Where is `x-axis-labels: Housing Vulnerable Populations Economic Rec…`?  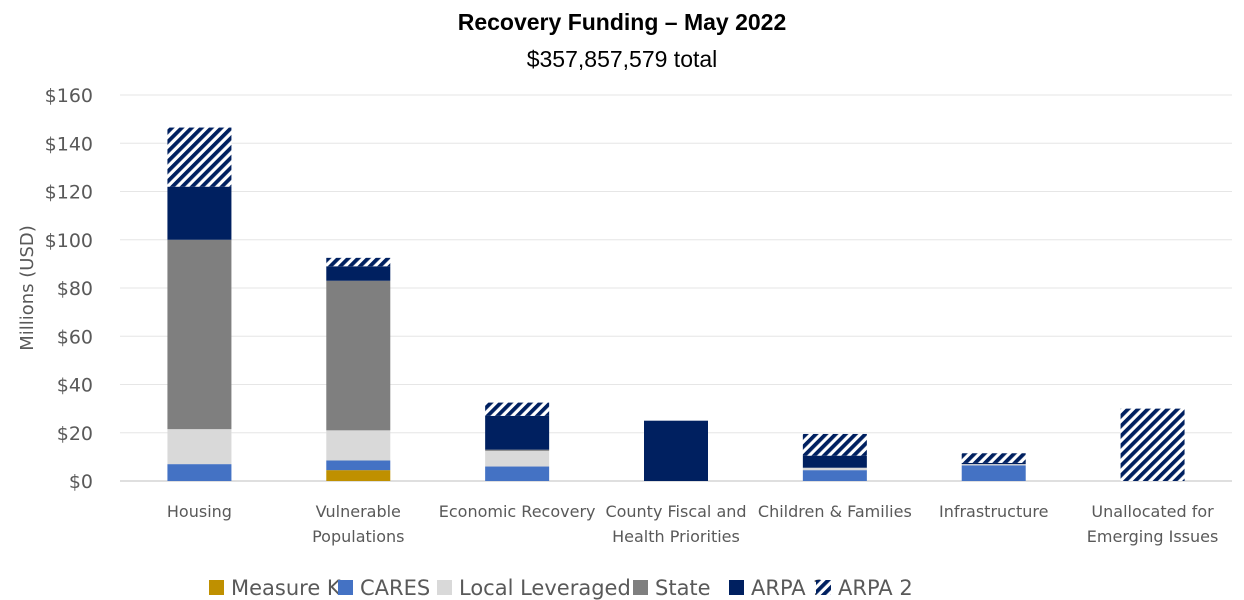
x-axis-labels: Housing Vulnerable Populations Economic Rec… is located at coordinates (692, 524).